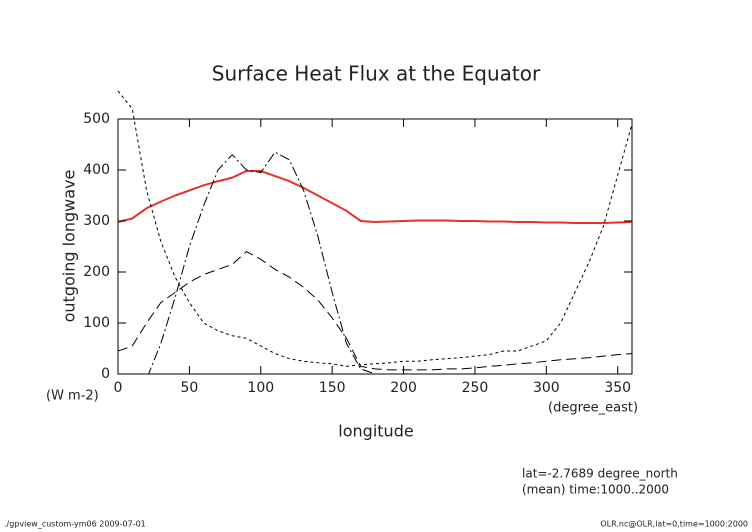 This screenshot has width=752, height=532. I want to click on x-tick-label: 0, so click(118, 388).